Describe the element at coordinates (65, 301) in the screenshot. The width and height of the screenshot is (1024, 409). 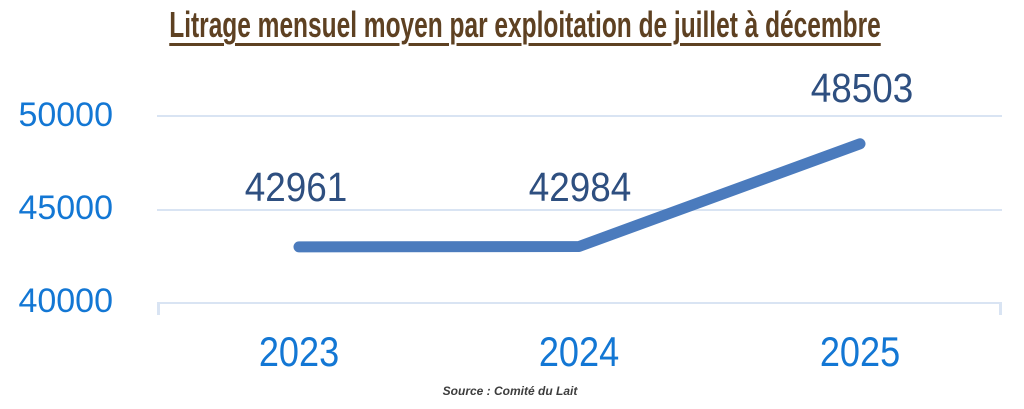
I see `y-axis-tick-label: 40000` at that location.